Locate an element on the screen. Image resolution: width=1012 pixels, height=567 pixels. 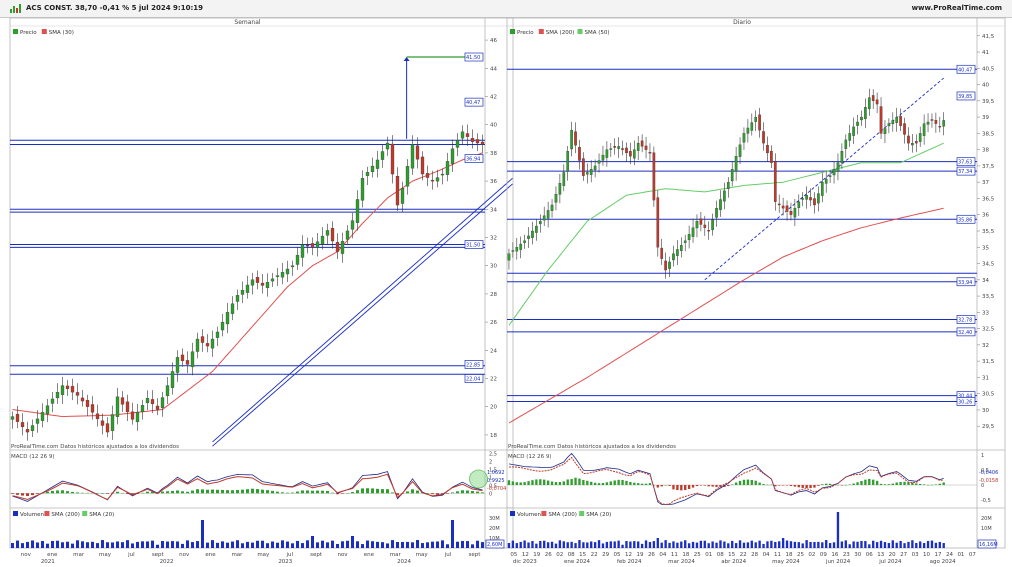
daily-x-tick-label: 25 is located at coordinates (800, 555).